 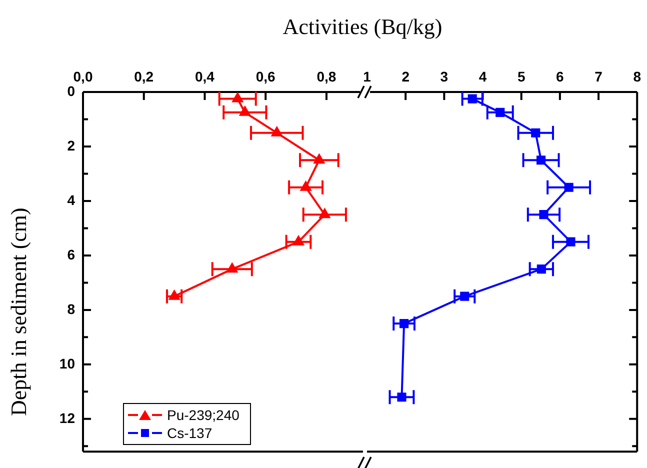 What do you see at coordinates (367, 76) in the screenshot?
I see `x-tick-label: 1` at bounding box center [367, 76].